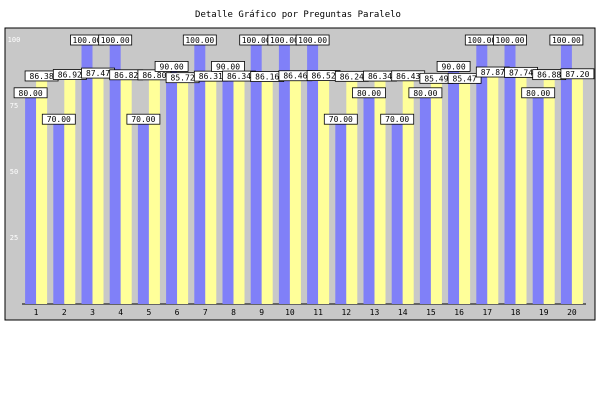  I want to click on data-label-value: 86.82, so click(126, 75).